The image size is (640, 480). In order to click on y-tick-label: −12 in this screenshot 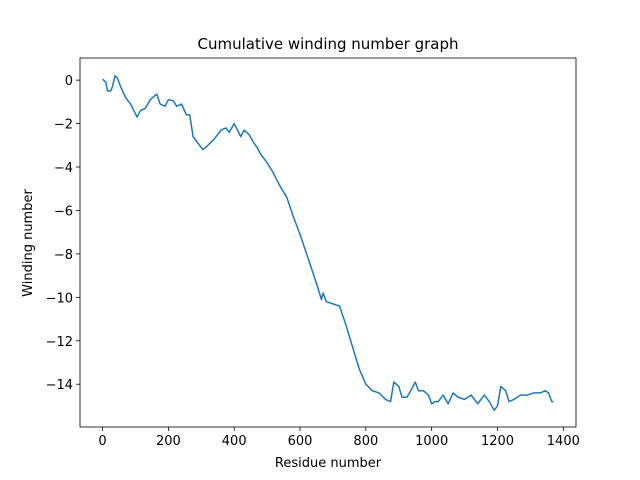, I will do `click(59, 342)`.